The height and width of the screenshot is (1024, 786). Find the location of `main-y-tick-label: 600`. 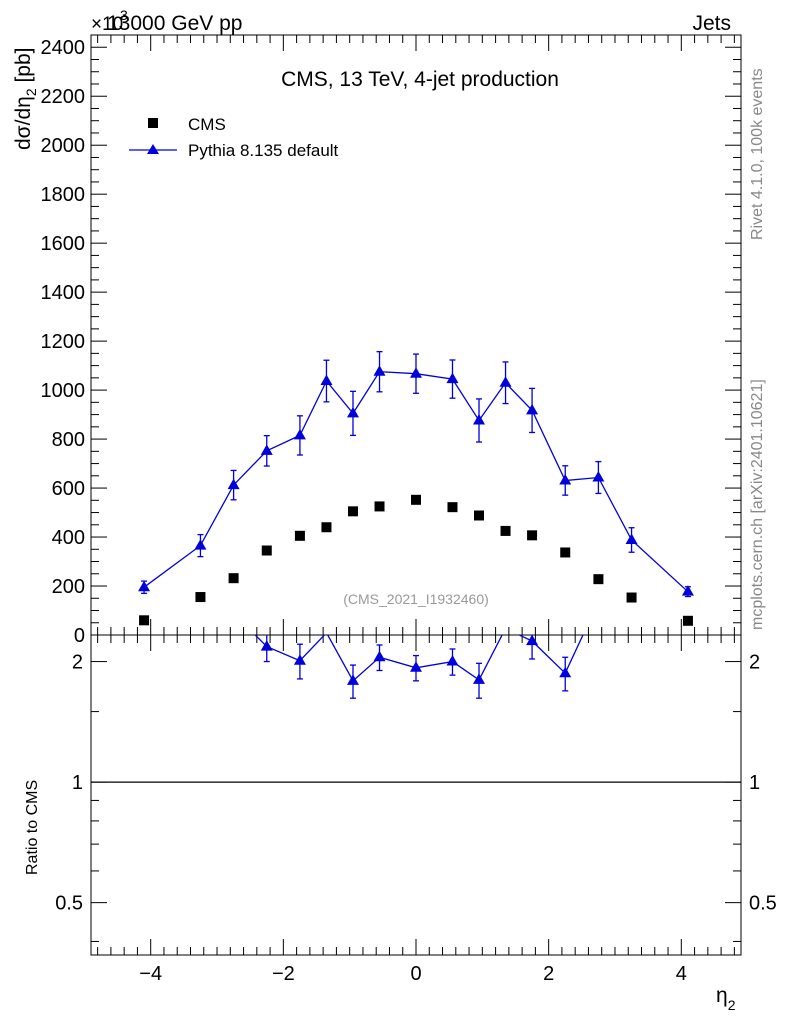

main-y-tick-label: 600 is located at coordinates (68, 489).